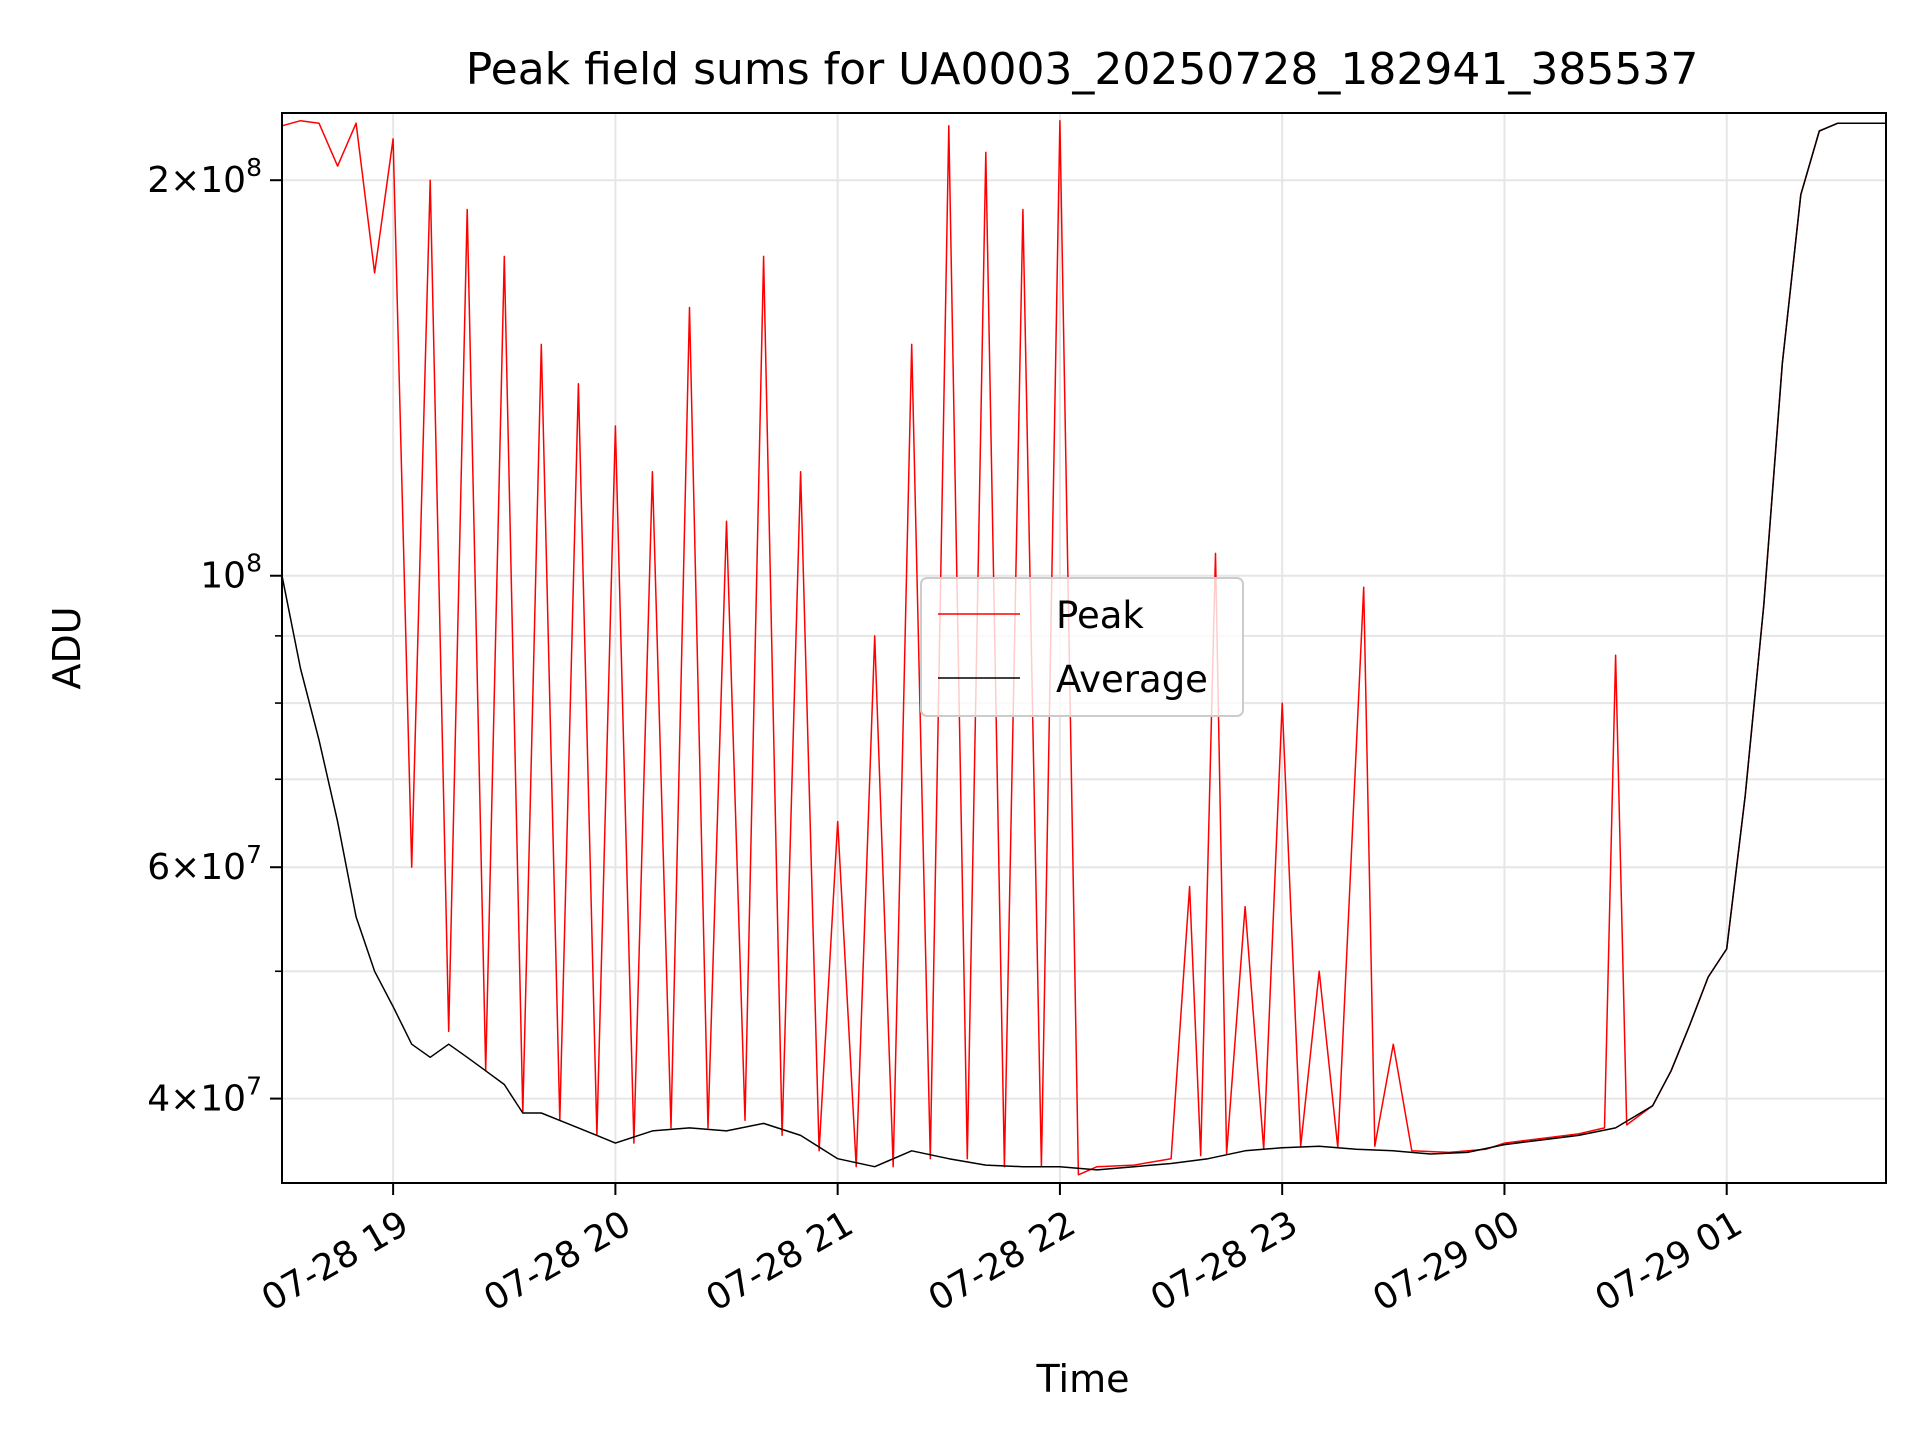 This screenshot has width=1920, height=1440. I want to click on legend: Peak Average, so click(1082, 647).